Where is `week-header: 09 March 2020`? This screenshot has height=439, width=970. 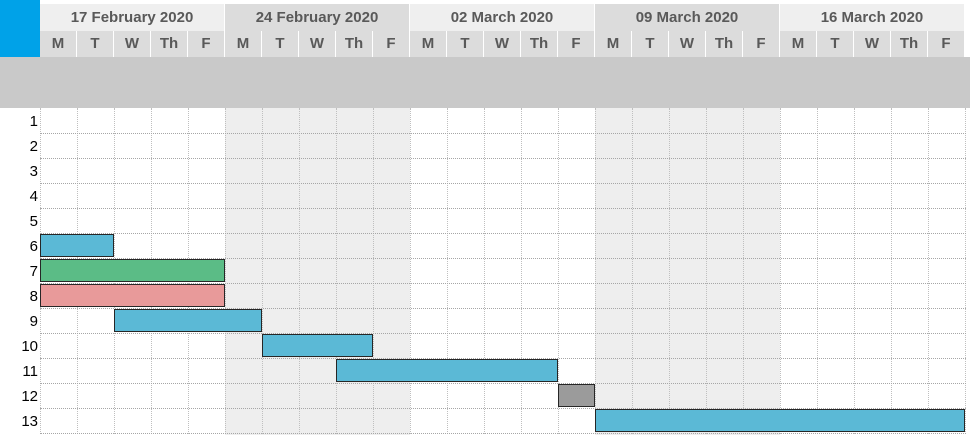
week-header: 09 March 2020 is located at coordinates (687, 17).